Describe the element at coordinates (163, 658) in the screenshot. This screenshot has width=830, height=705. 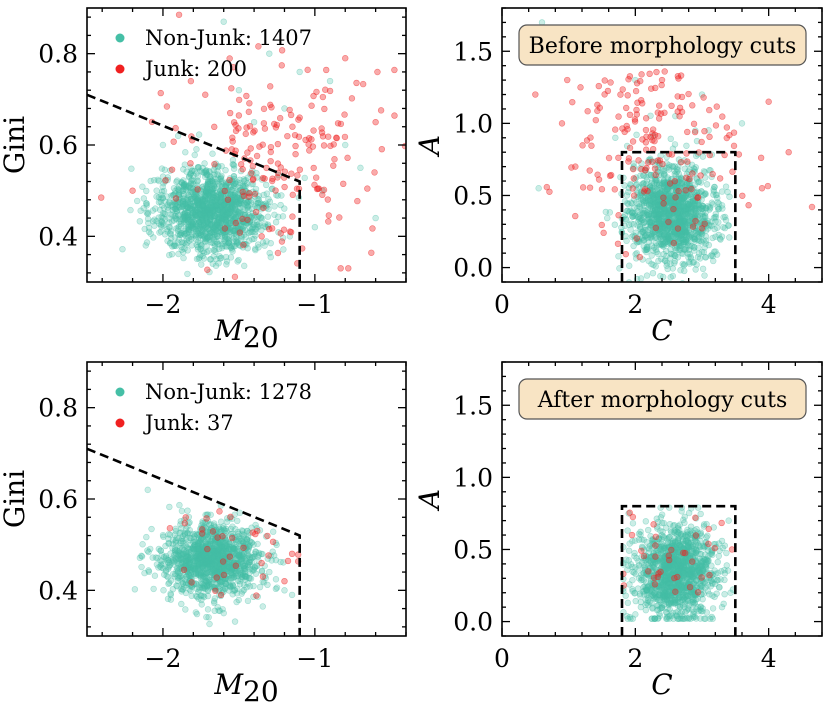
I see `x-tick-label: −2` at that location.